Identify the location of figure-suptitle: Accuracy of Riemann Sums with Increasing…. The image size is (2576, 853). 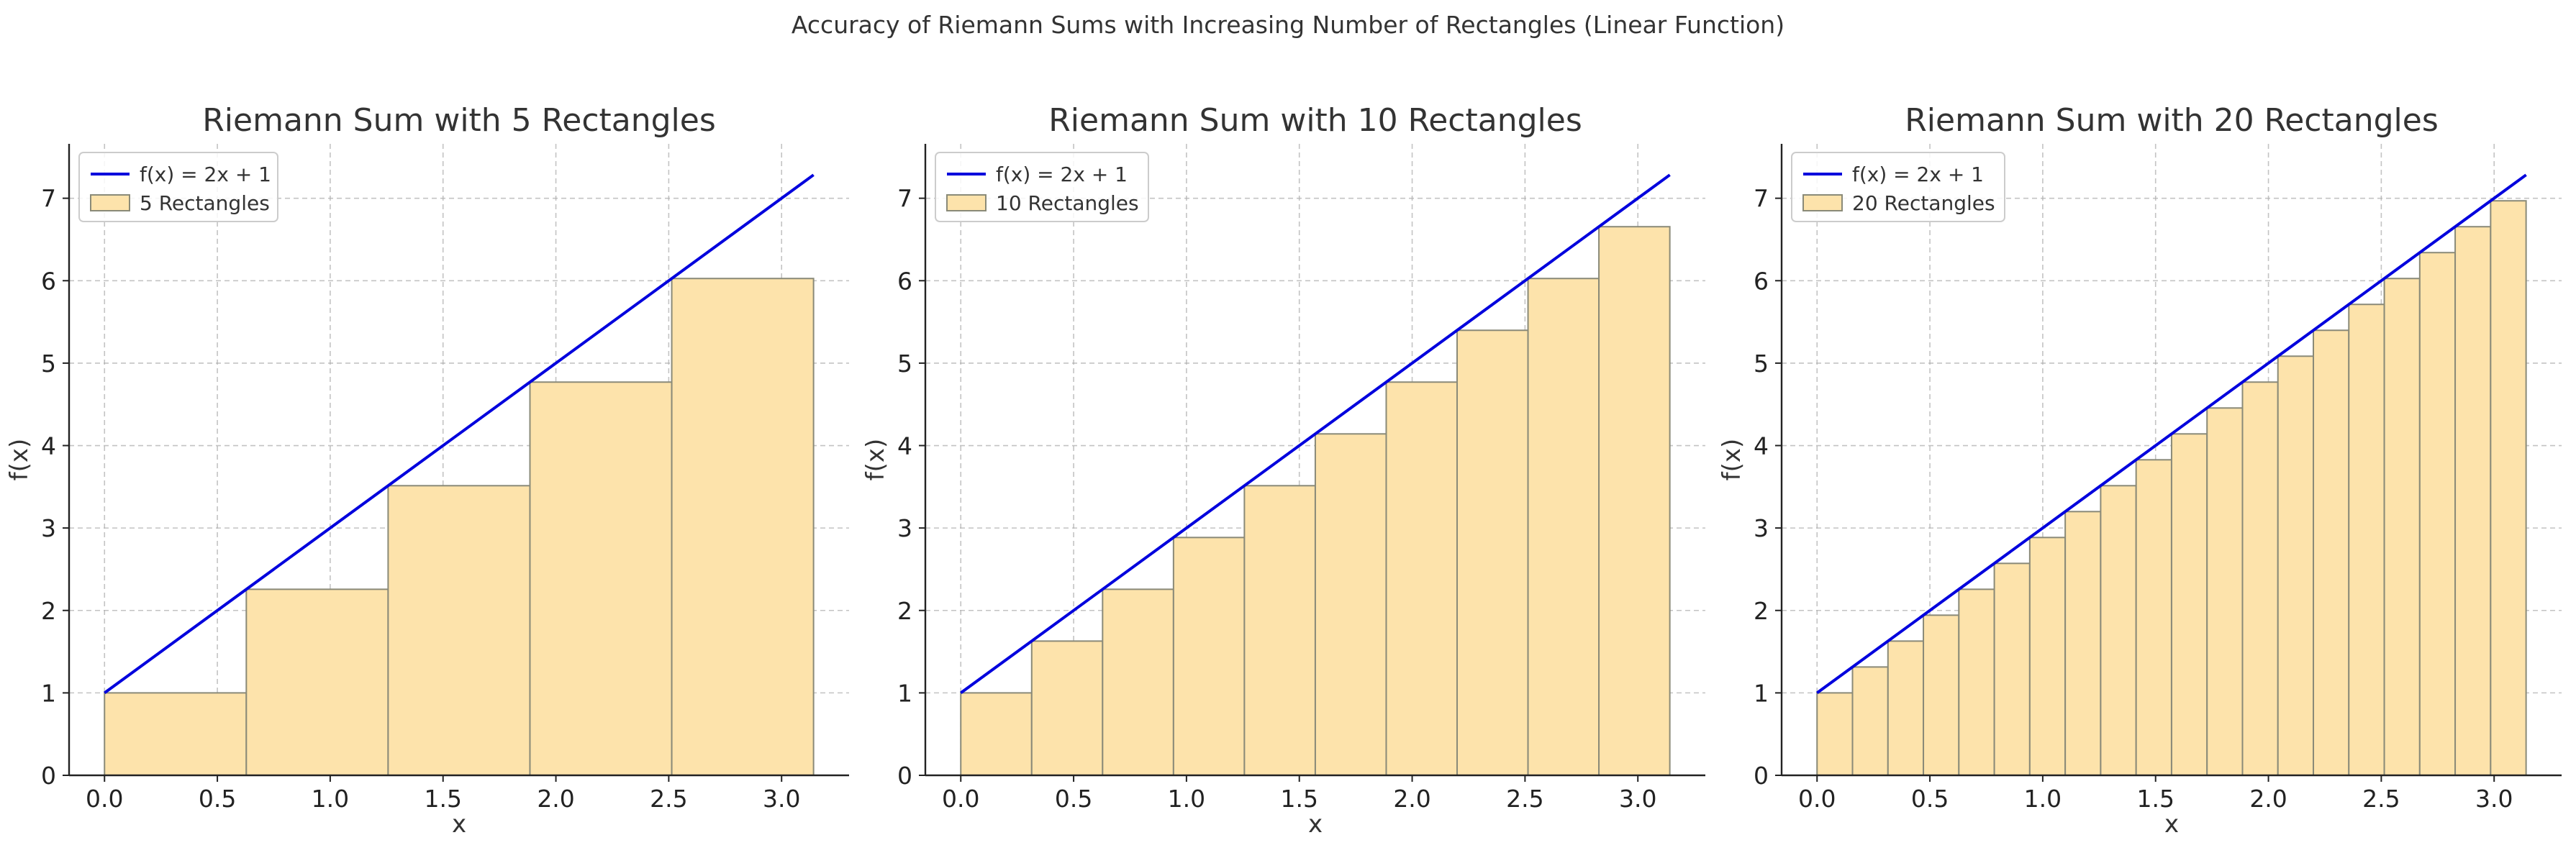
(1288, 25).